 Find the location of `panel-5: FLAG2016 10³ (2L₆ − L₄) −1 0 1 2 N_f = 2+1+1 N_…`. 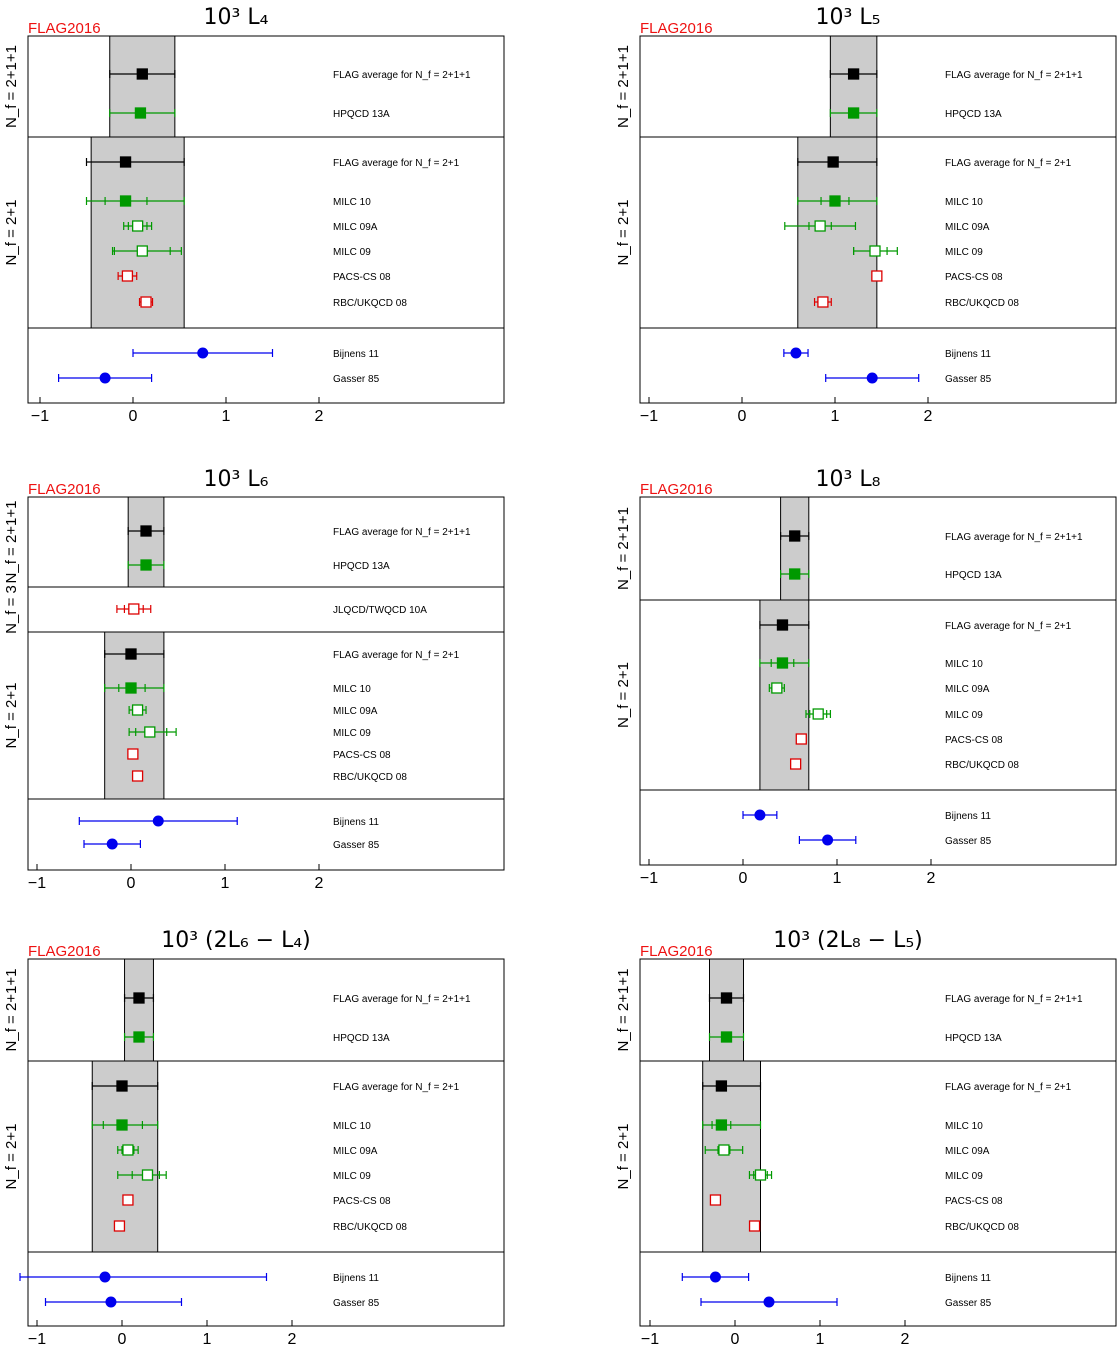

panel-5: FLAG2016 10³ (2L₆ − L₄) −1 0 1 2 N_f = 2+1+1 N_… is located at coordinates (254, 1138).